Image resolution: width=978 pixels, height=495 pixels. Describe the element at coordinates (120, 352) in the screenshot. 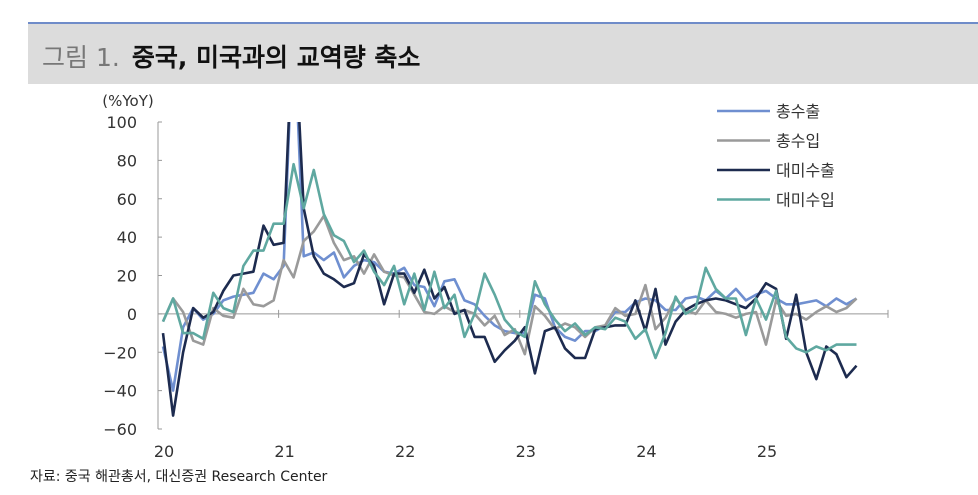

I see `y-tick-label: −20` at that location.